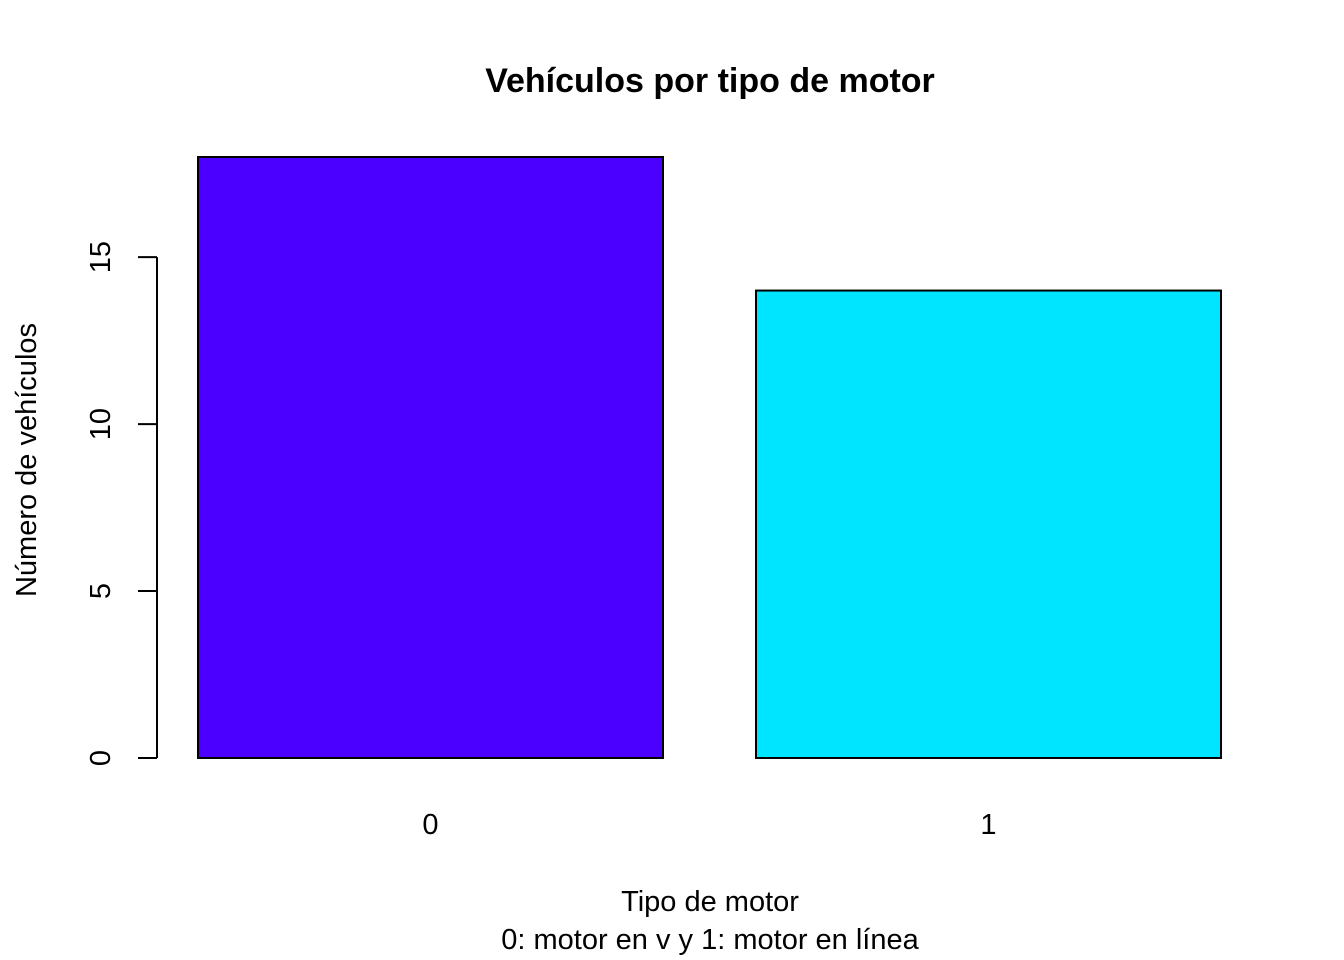 The width and height of the screenshot is (1344, 960). What do you see at coordinates (101, 758) in the screenshot?
I see `y-tick-label: 0` at bounding box center [101, 758].